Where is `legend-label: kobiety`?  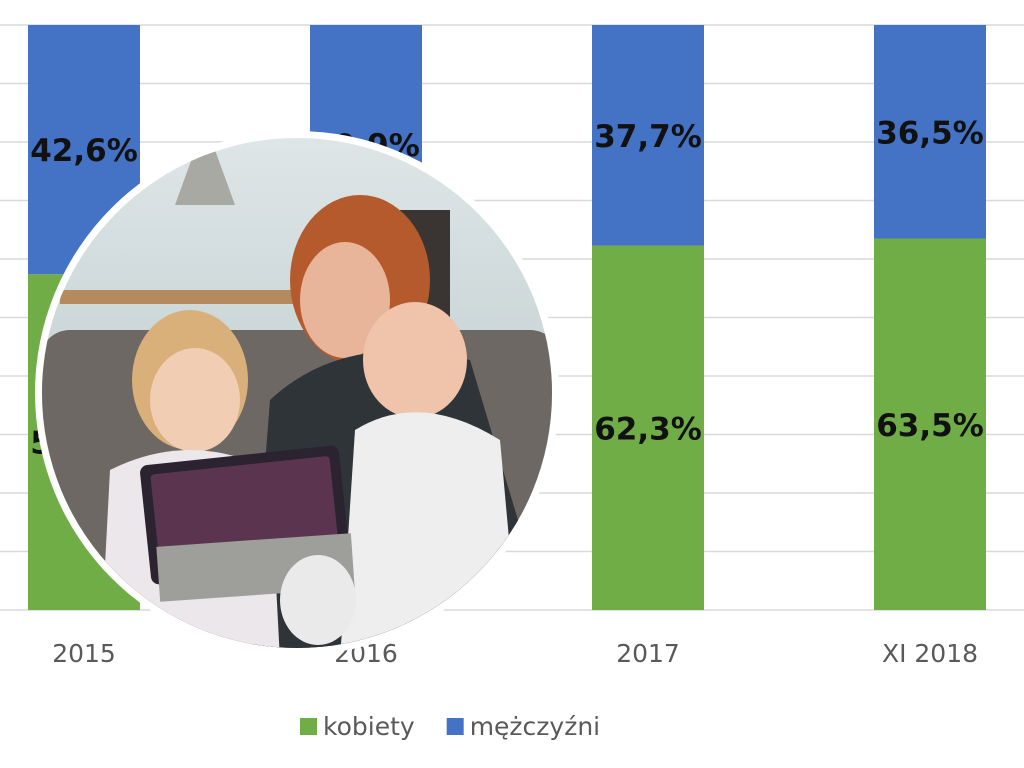 legend-label: kobiety is located at coordinates (369, 726).